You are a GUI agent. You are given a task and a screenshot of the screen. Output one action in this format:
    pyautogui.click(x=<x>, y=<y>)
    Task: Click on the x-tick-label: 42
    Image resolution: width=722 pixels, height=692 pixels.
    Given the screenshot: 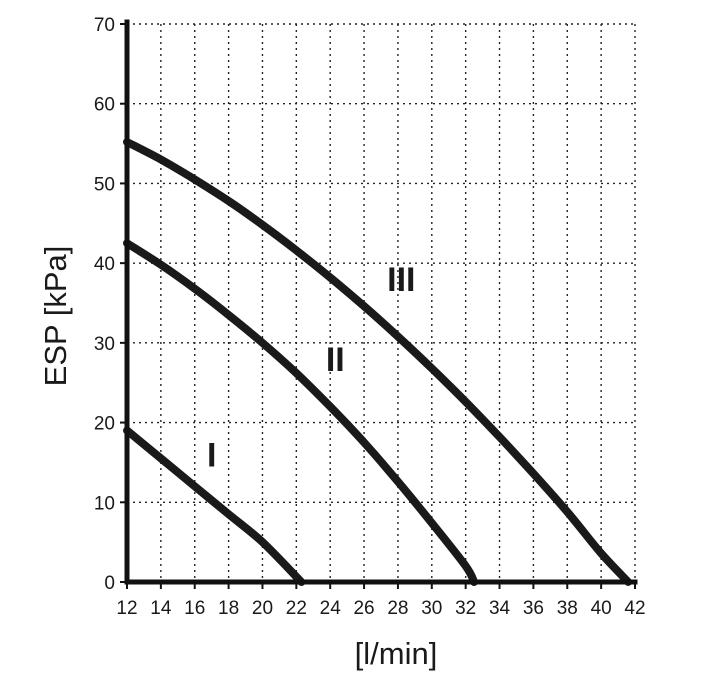 What is the action you would take?
    pyautogui.click(x=634, y=608)
    